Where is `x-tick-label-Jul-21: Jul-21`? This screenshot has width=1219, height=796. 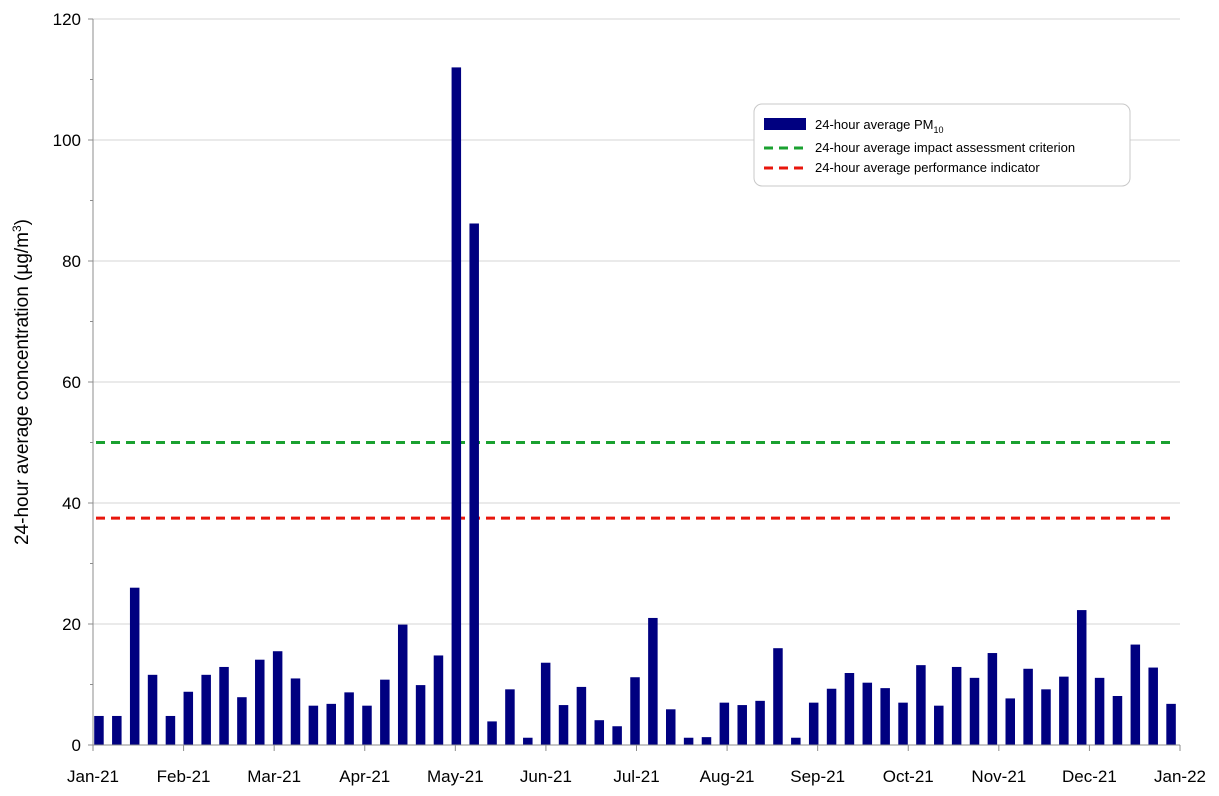 x-tick-label-Jul-21: Jul-21 is located at coordinates (636, 776).